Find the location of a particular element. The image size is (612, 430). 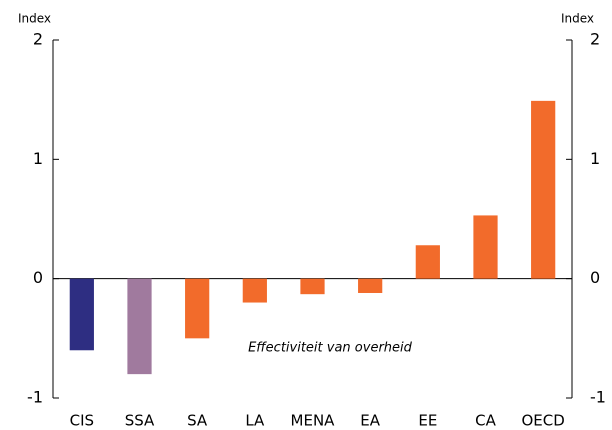

y2-tick-label: -1 is located at coordinates (598, 397).